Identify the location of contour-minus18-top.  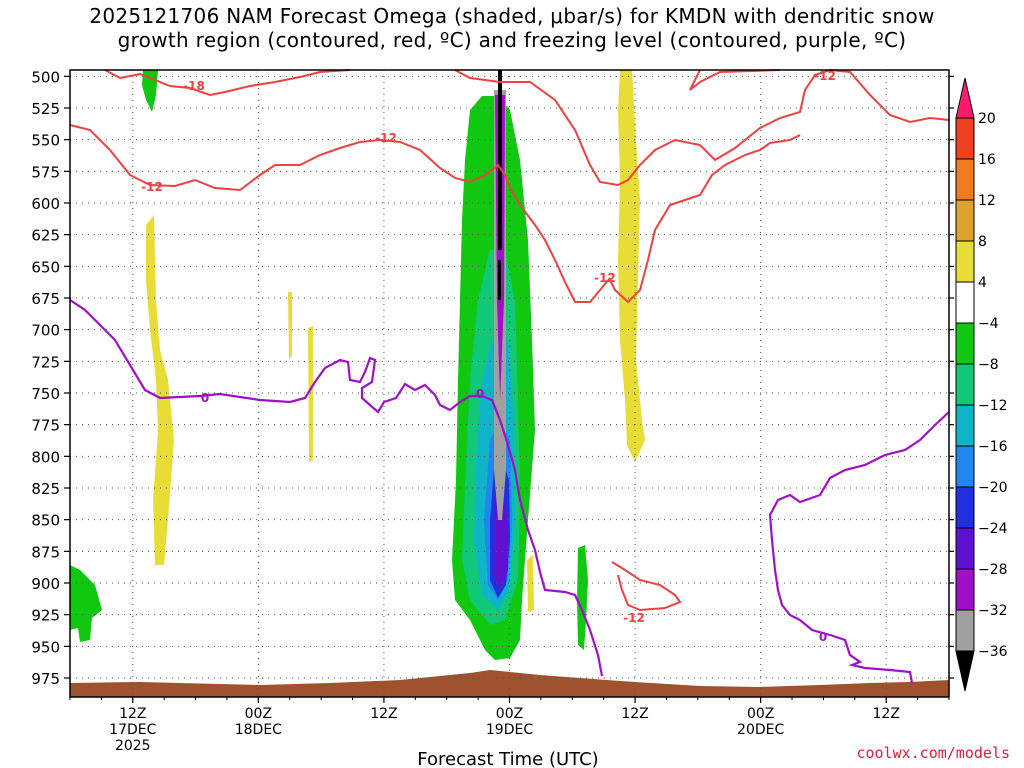
(227, 83).